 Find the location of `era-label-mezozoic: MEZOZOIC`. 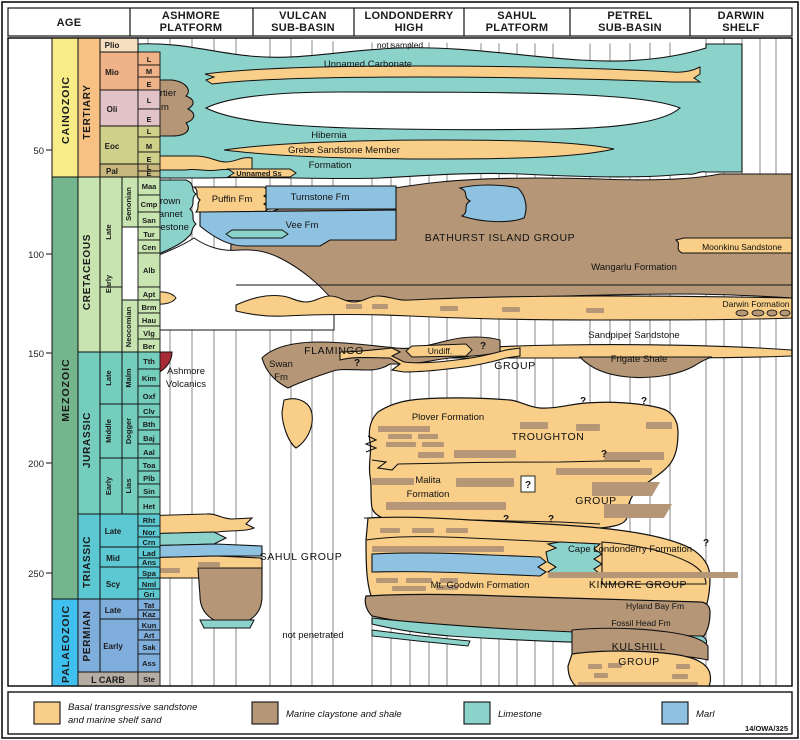

era-label-mezozoic: MEZOZOIC is located at coordinates (66, 389).